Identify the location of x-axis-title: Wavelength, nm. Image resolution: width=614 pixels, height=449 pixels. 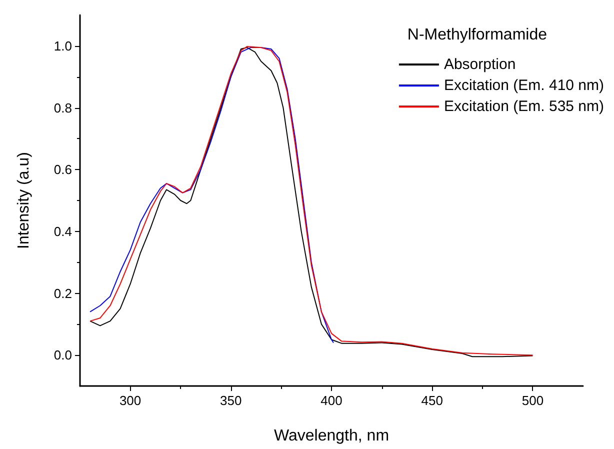
(332, 436).